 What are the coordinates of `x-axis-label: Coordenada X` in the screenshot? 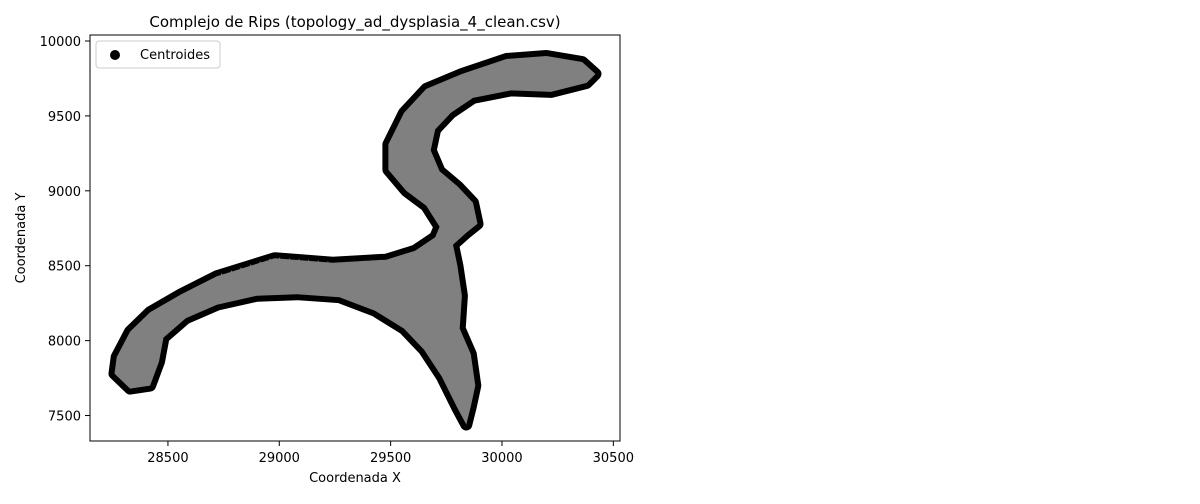 It's located at (355, 478).